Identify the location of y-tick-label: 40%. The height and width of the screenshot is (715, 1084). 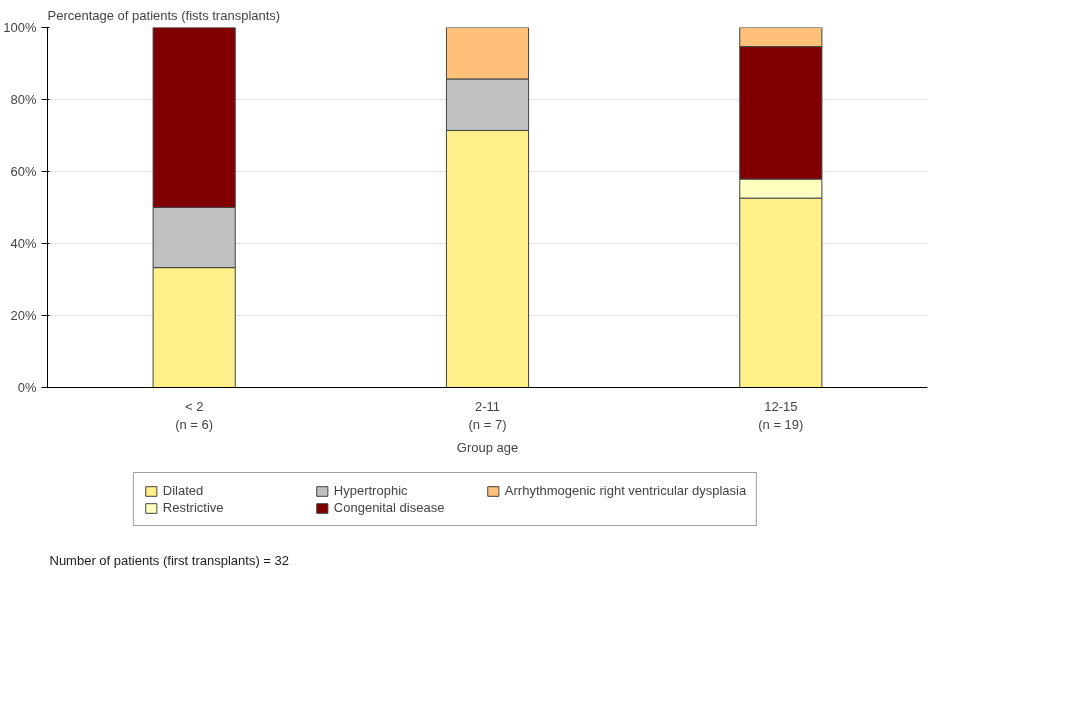
(23, 243).